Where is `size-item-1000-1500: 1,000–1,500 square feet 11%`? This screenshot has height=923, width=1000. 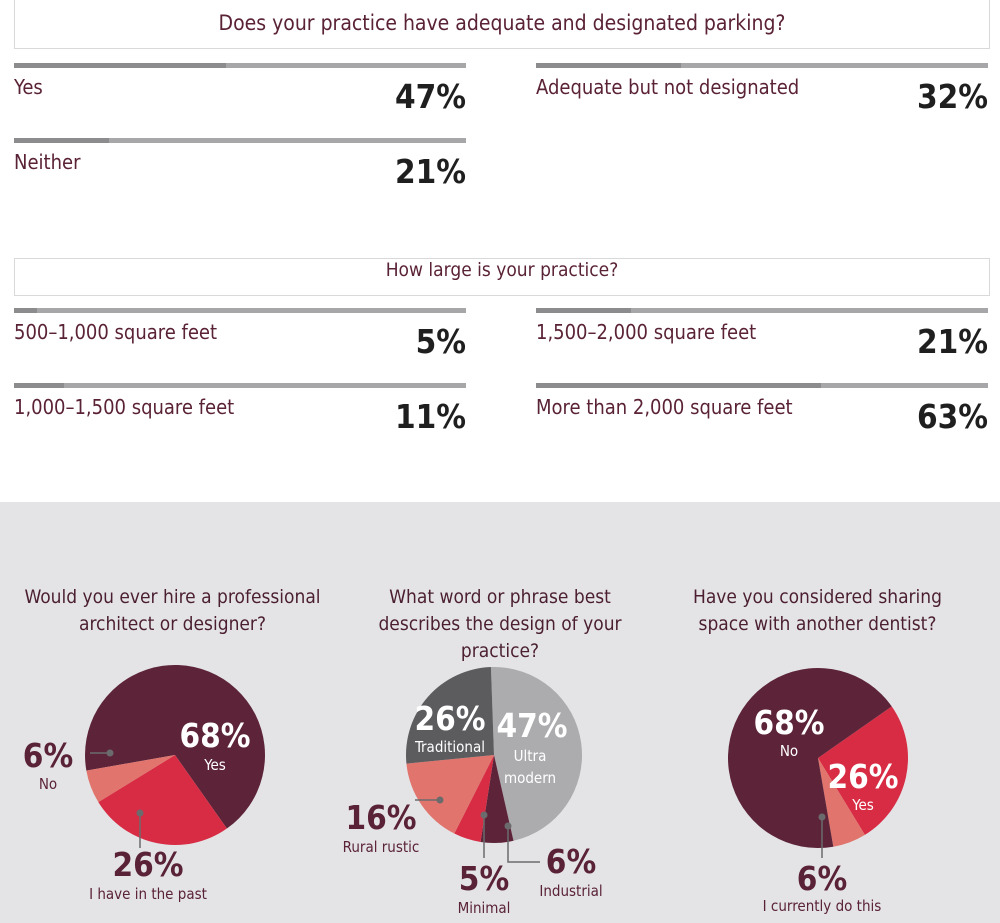
size-item-1000-1500: 1,000–1,500 square feet 11% is located at coordinates (240, 418).